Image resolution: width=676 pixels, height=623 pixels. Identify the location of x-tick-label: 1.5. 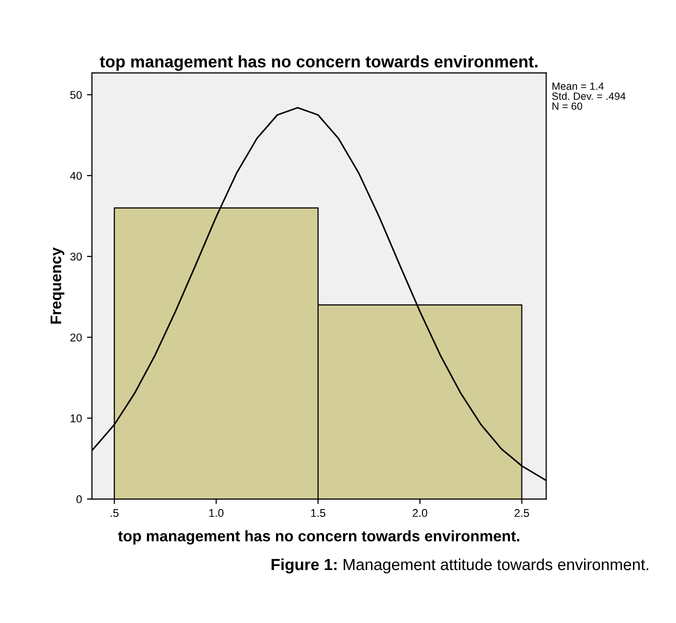
(318, 513).